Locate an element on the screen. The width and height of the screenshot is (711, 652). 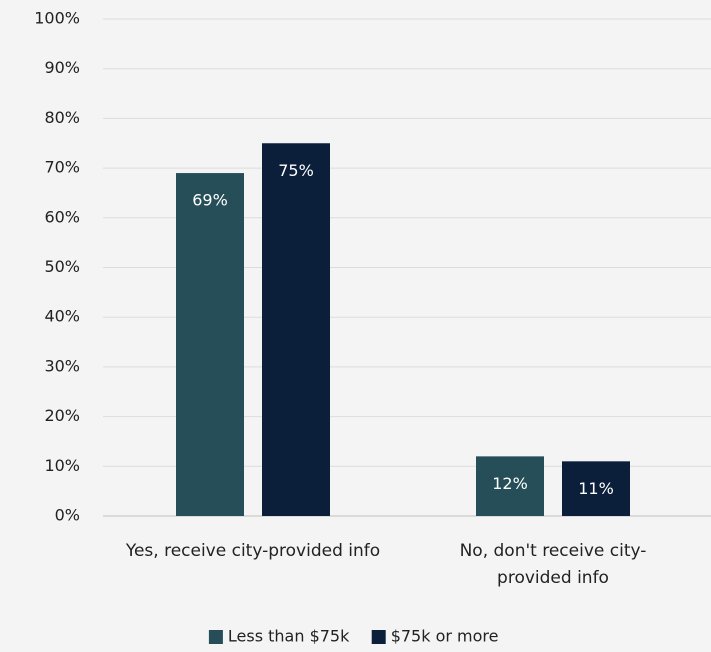
y-tick-label: 100% is located at coordinates (57, 18).